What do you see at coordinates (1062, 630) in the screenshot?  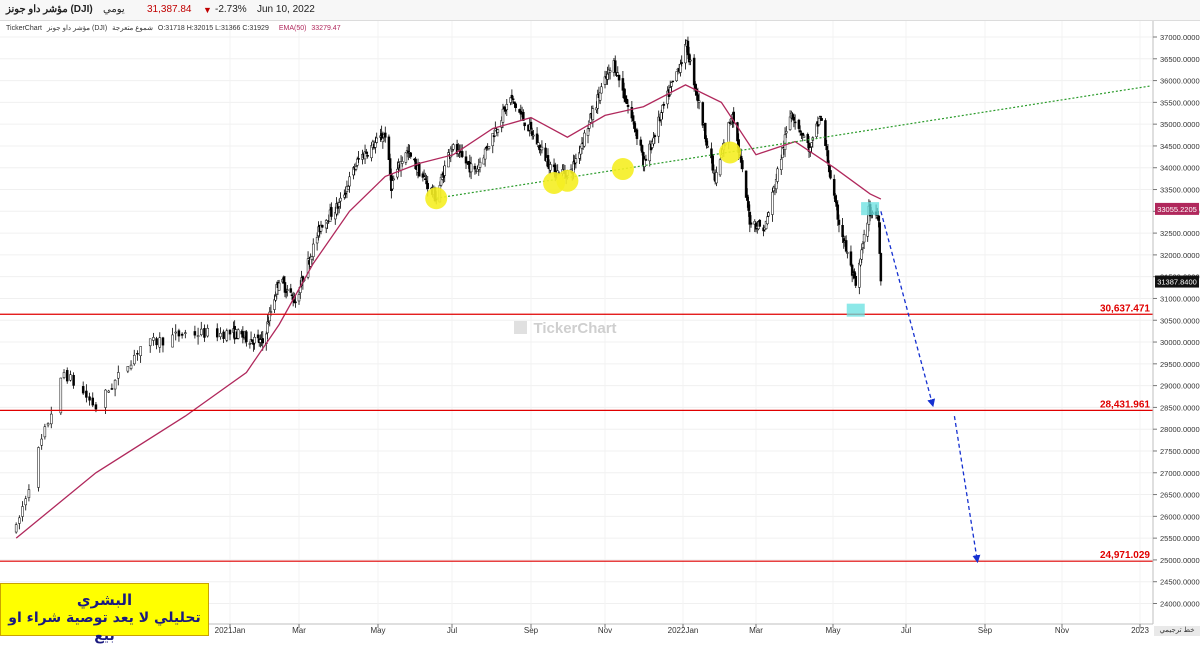 I see `x-tick-label: Nov` at bounding box center [1062, 630].